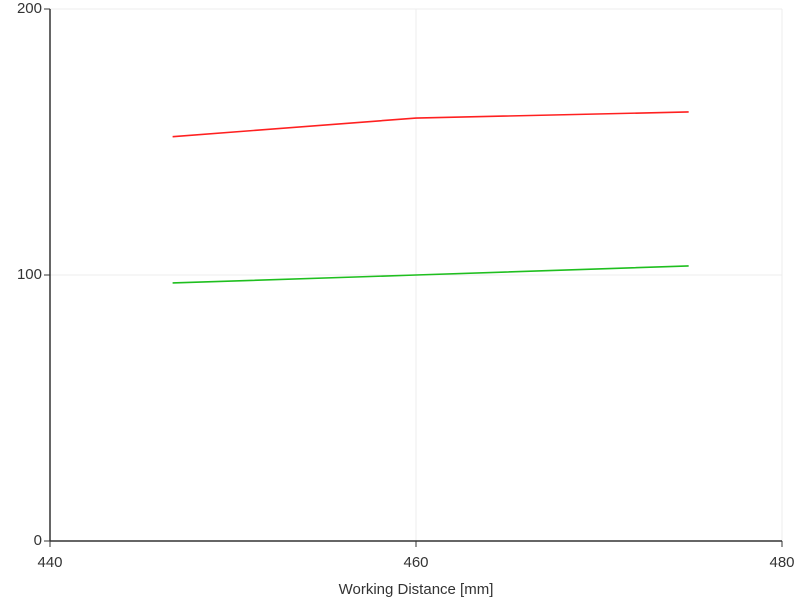 This screenshot has width=800, height=602. I want to click on x-axis-label: Working Distance [mm], so click(416, 589).